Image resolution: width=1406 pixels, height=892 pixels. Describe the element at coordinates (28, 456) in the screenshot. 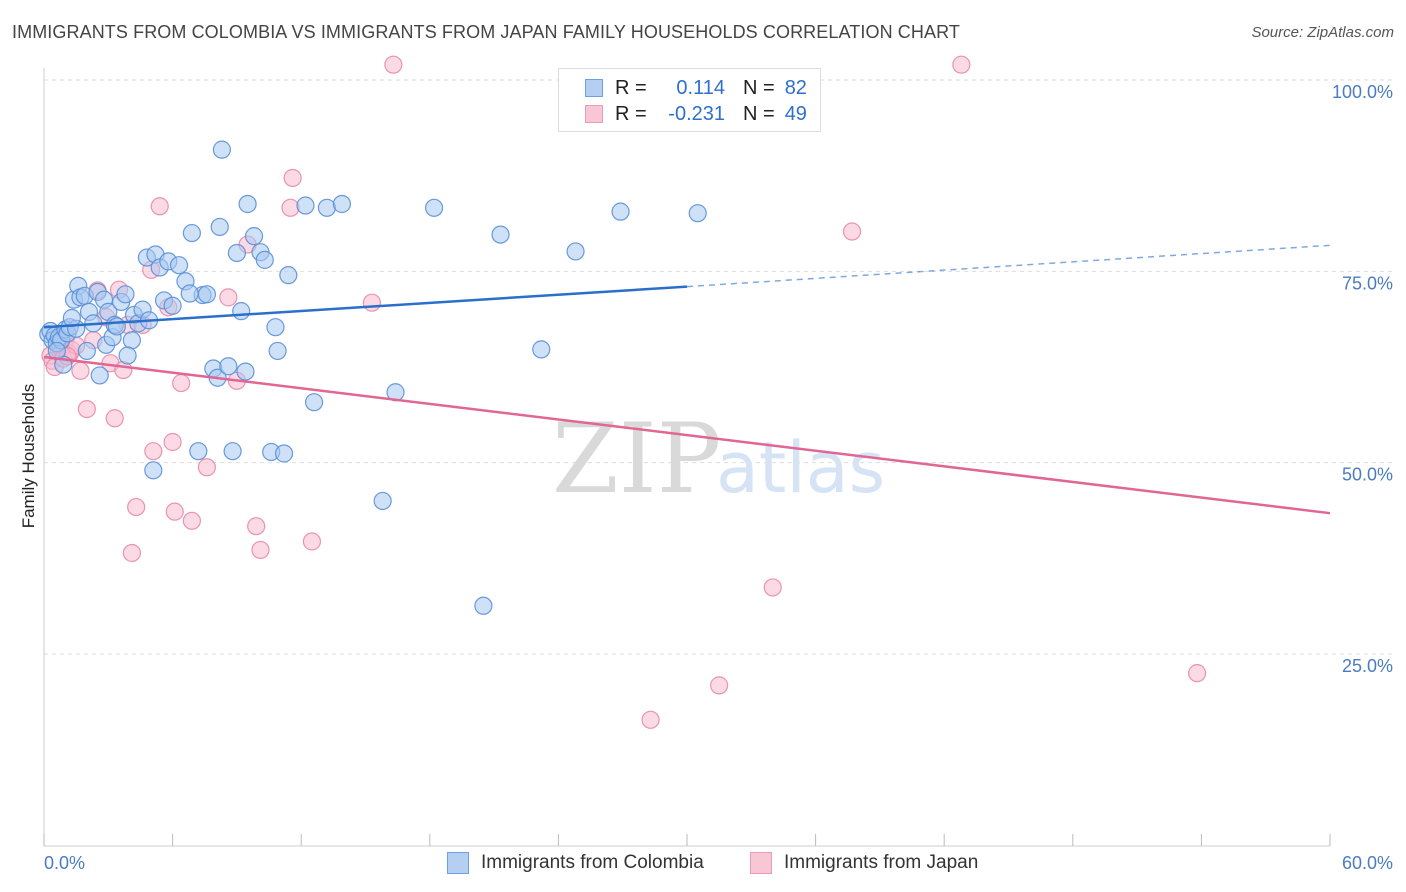

I see `y-axis-label: Family Households` at that location.